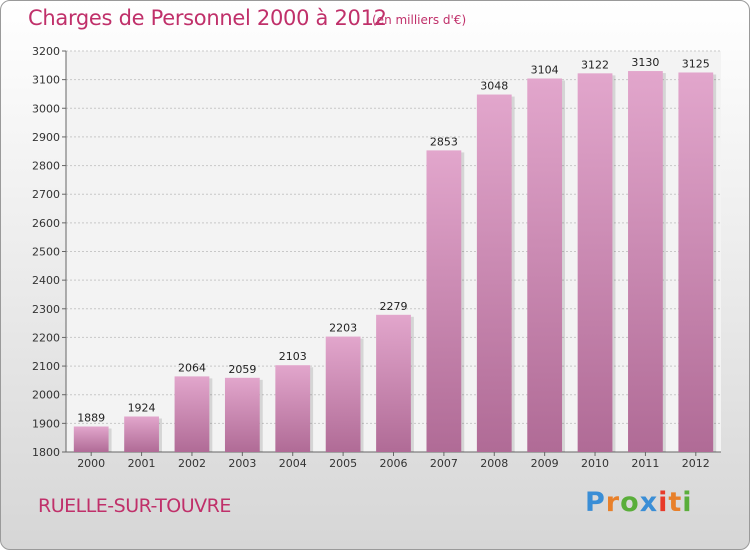  Describe the element at coordinates (645, 262) in the screenshot. I see `bar-2011` at that location.